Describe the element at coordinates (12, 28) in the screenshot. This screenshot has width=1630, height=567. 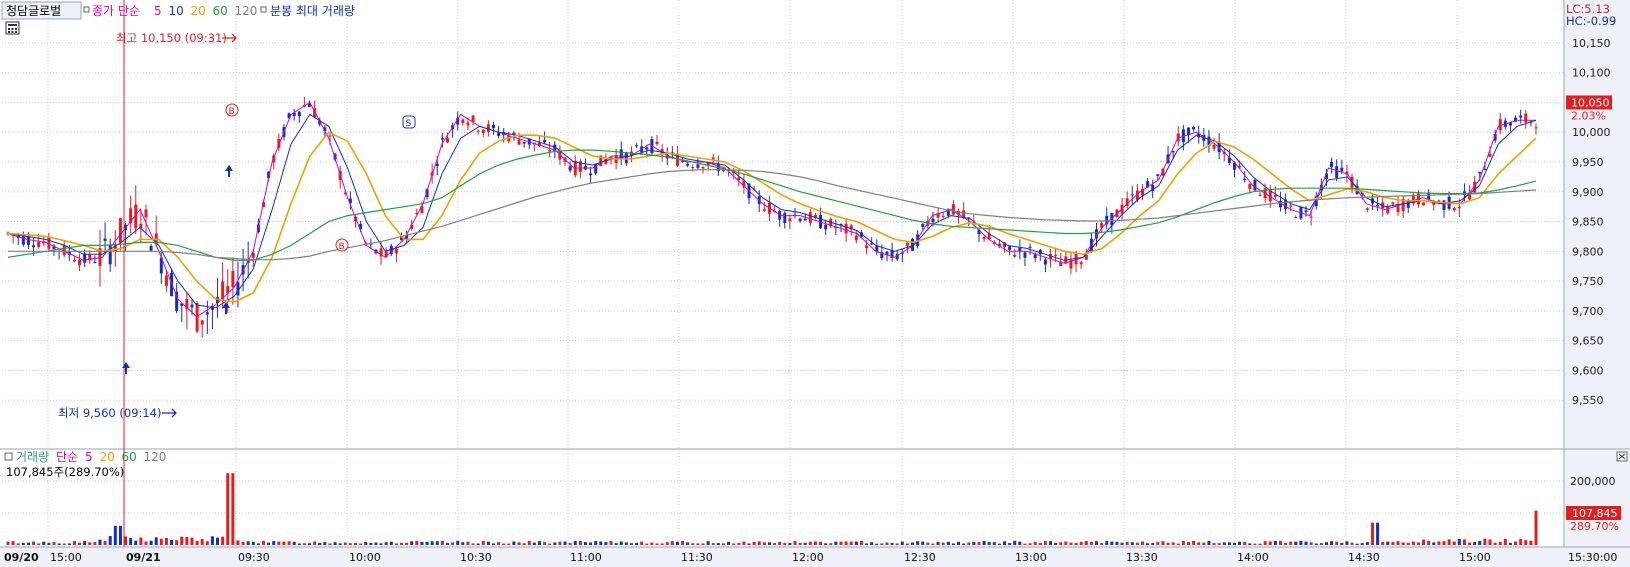
I see `calculator-icon` at that location.